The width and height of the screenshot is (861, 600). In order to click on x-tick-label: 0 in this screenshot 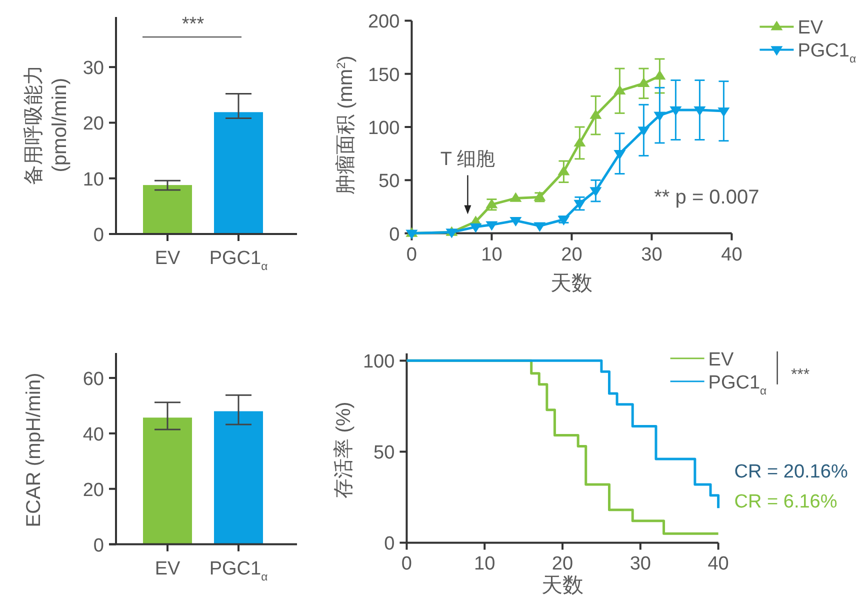, I will do `click(411, 255)`.